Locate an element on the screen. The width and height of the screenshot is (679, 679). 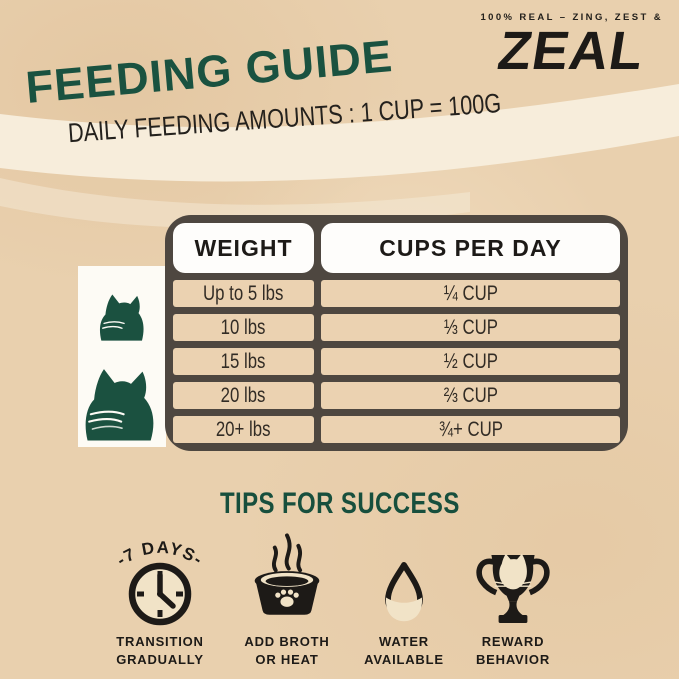
water-droplet-icon is located at coordinates (404, 592).